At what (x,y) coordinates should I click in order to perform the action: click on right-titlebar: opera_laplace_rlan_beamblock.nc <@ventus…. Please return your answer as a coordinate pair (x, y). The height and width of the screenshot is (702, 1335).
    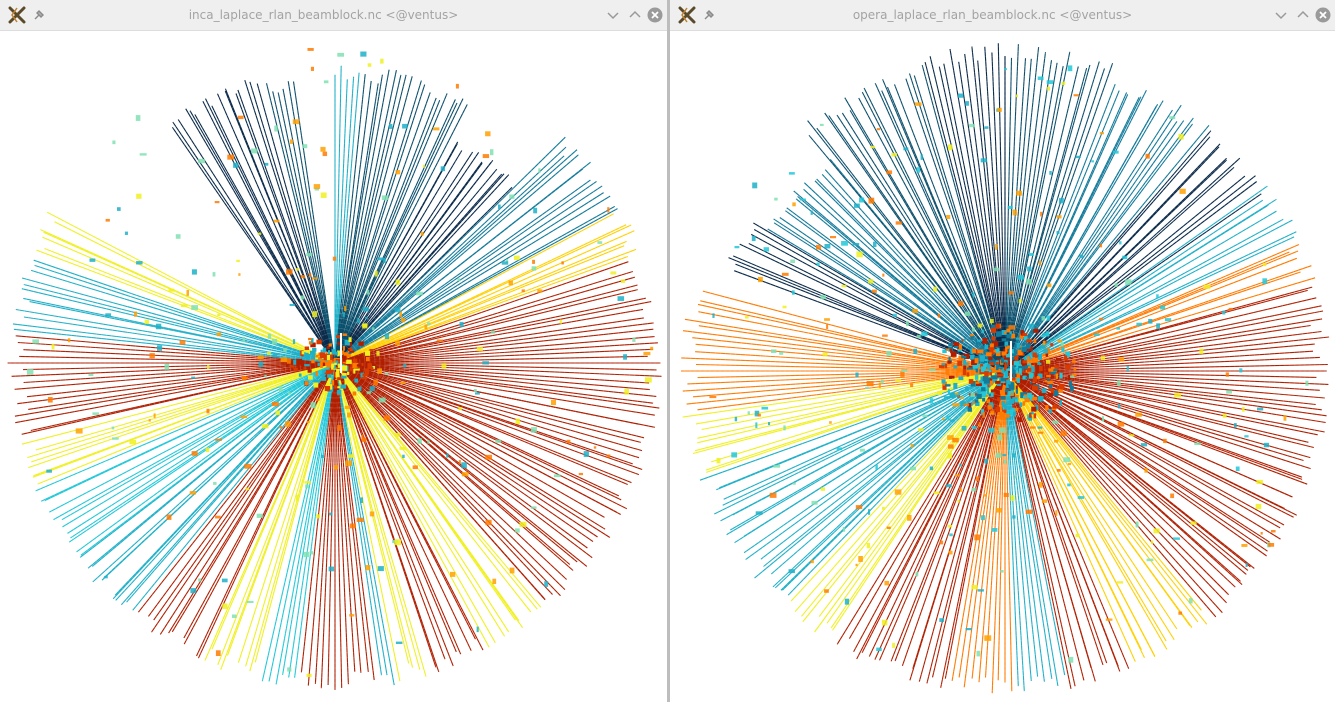
    Looking at the image, I should click on (1002, 15).